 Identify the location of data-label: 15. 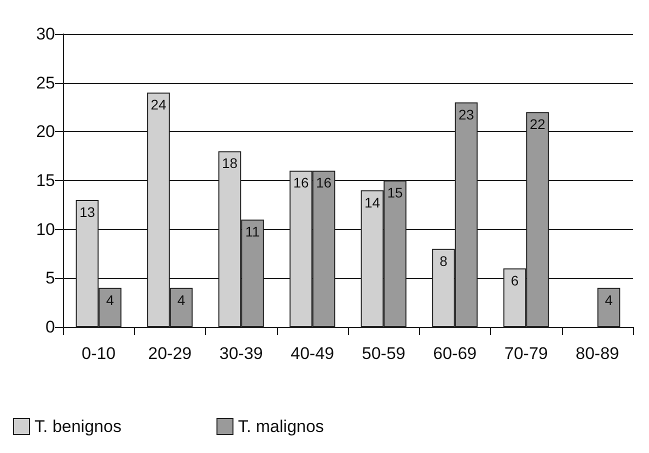
(395, 192).